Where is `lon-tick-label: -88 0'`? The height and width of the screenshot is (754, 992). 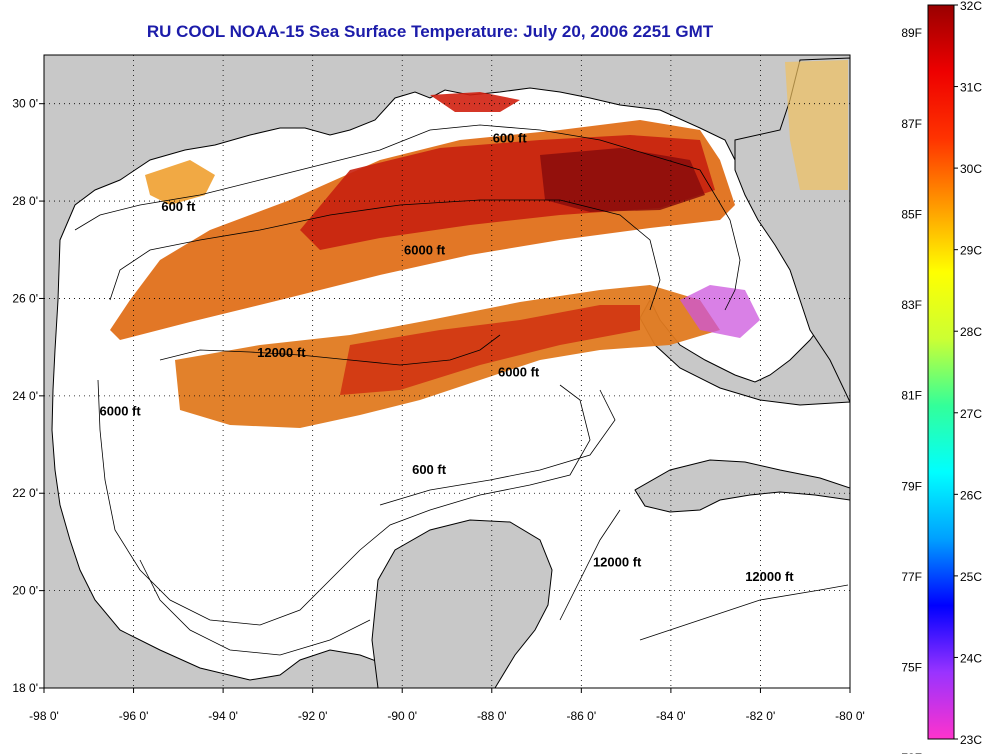 lon-tick-label: -88 0' is located at coordinates (492, 716).